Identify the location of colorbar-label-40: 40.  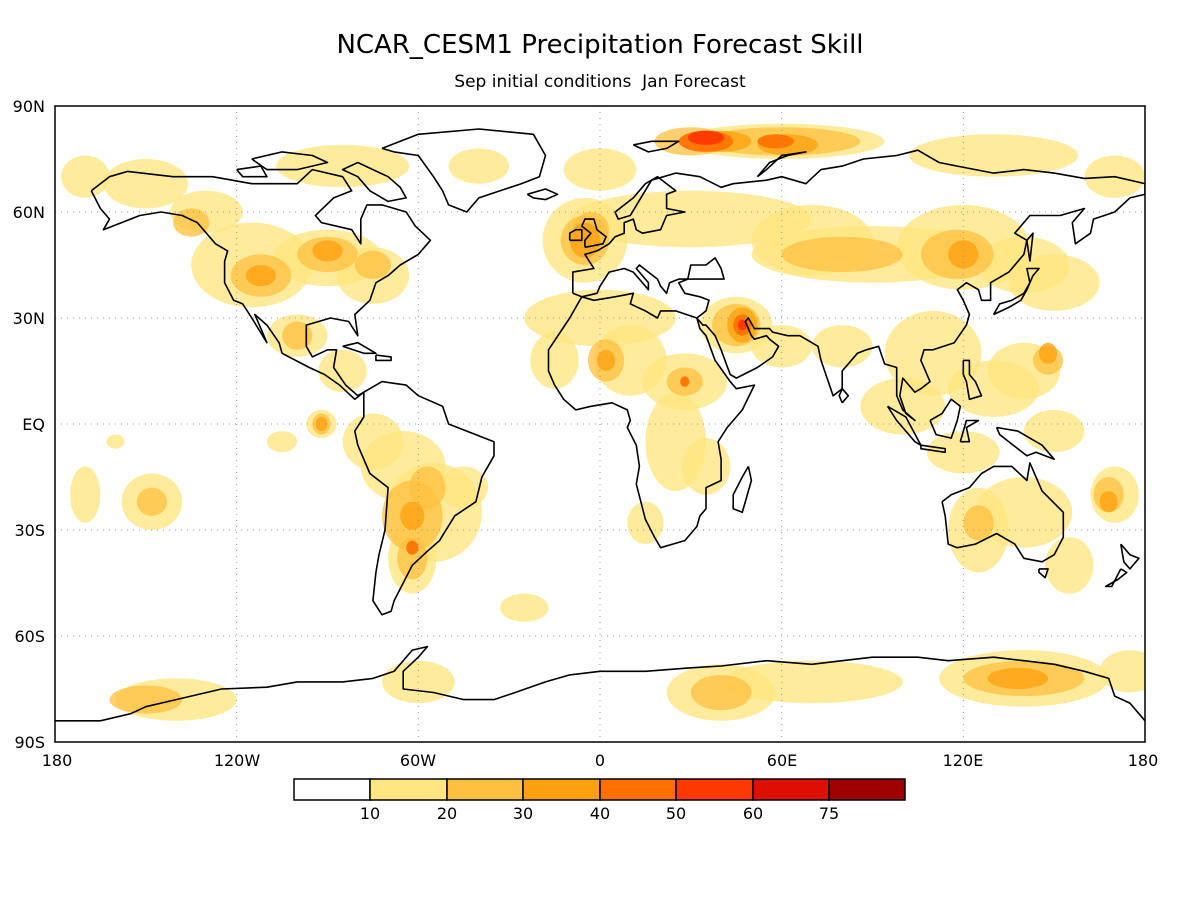
(600, 813).